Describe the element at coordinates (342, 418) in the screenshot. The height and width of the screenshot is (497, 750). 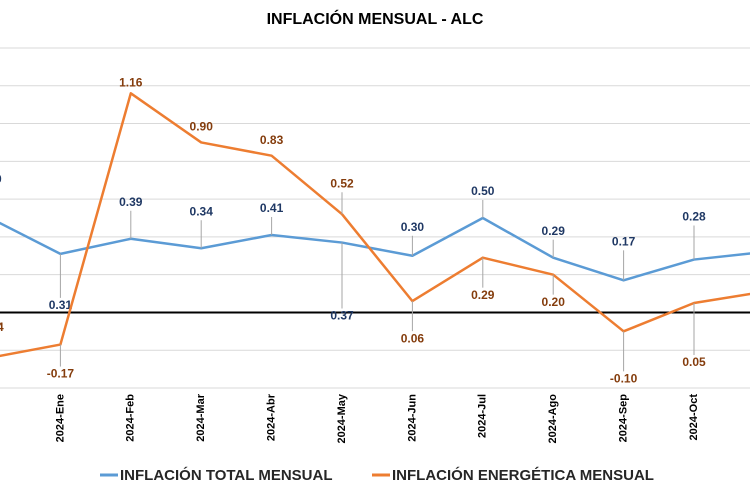
I see `x-tick-label: 2024-May` at that location.